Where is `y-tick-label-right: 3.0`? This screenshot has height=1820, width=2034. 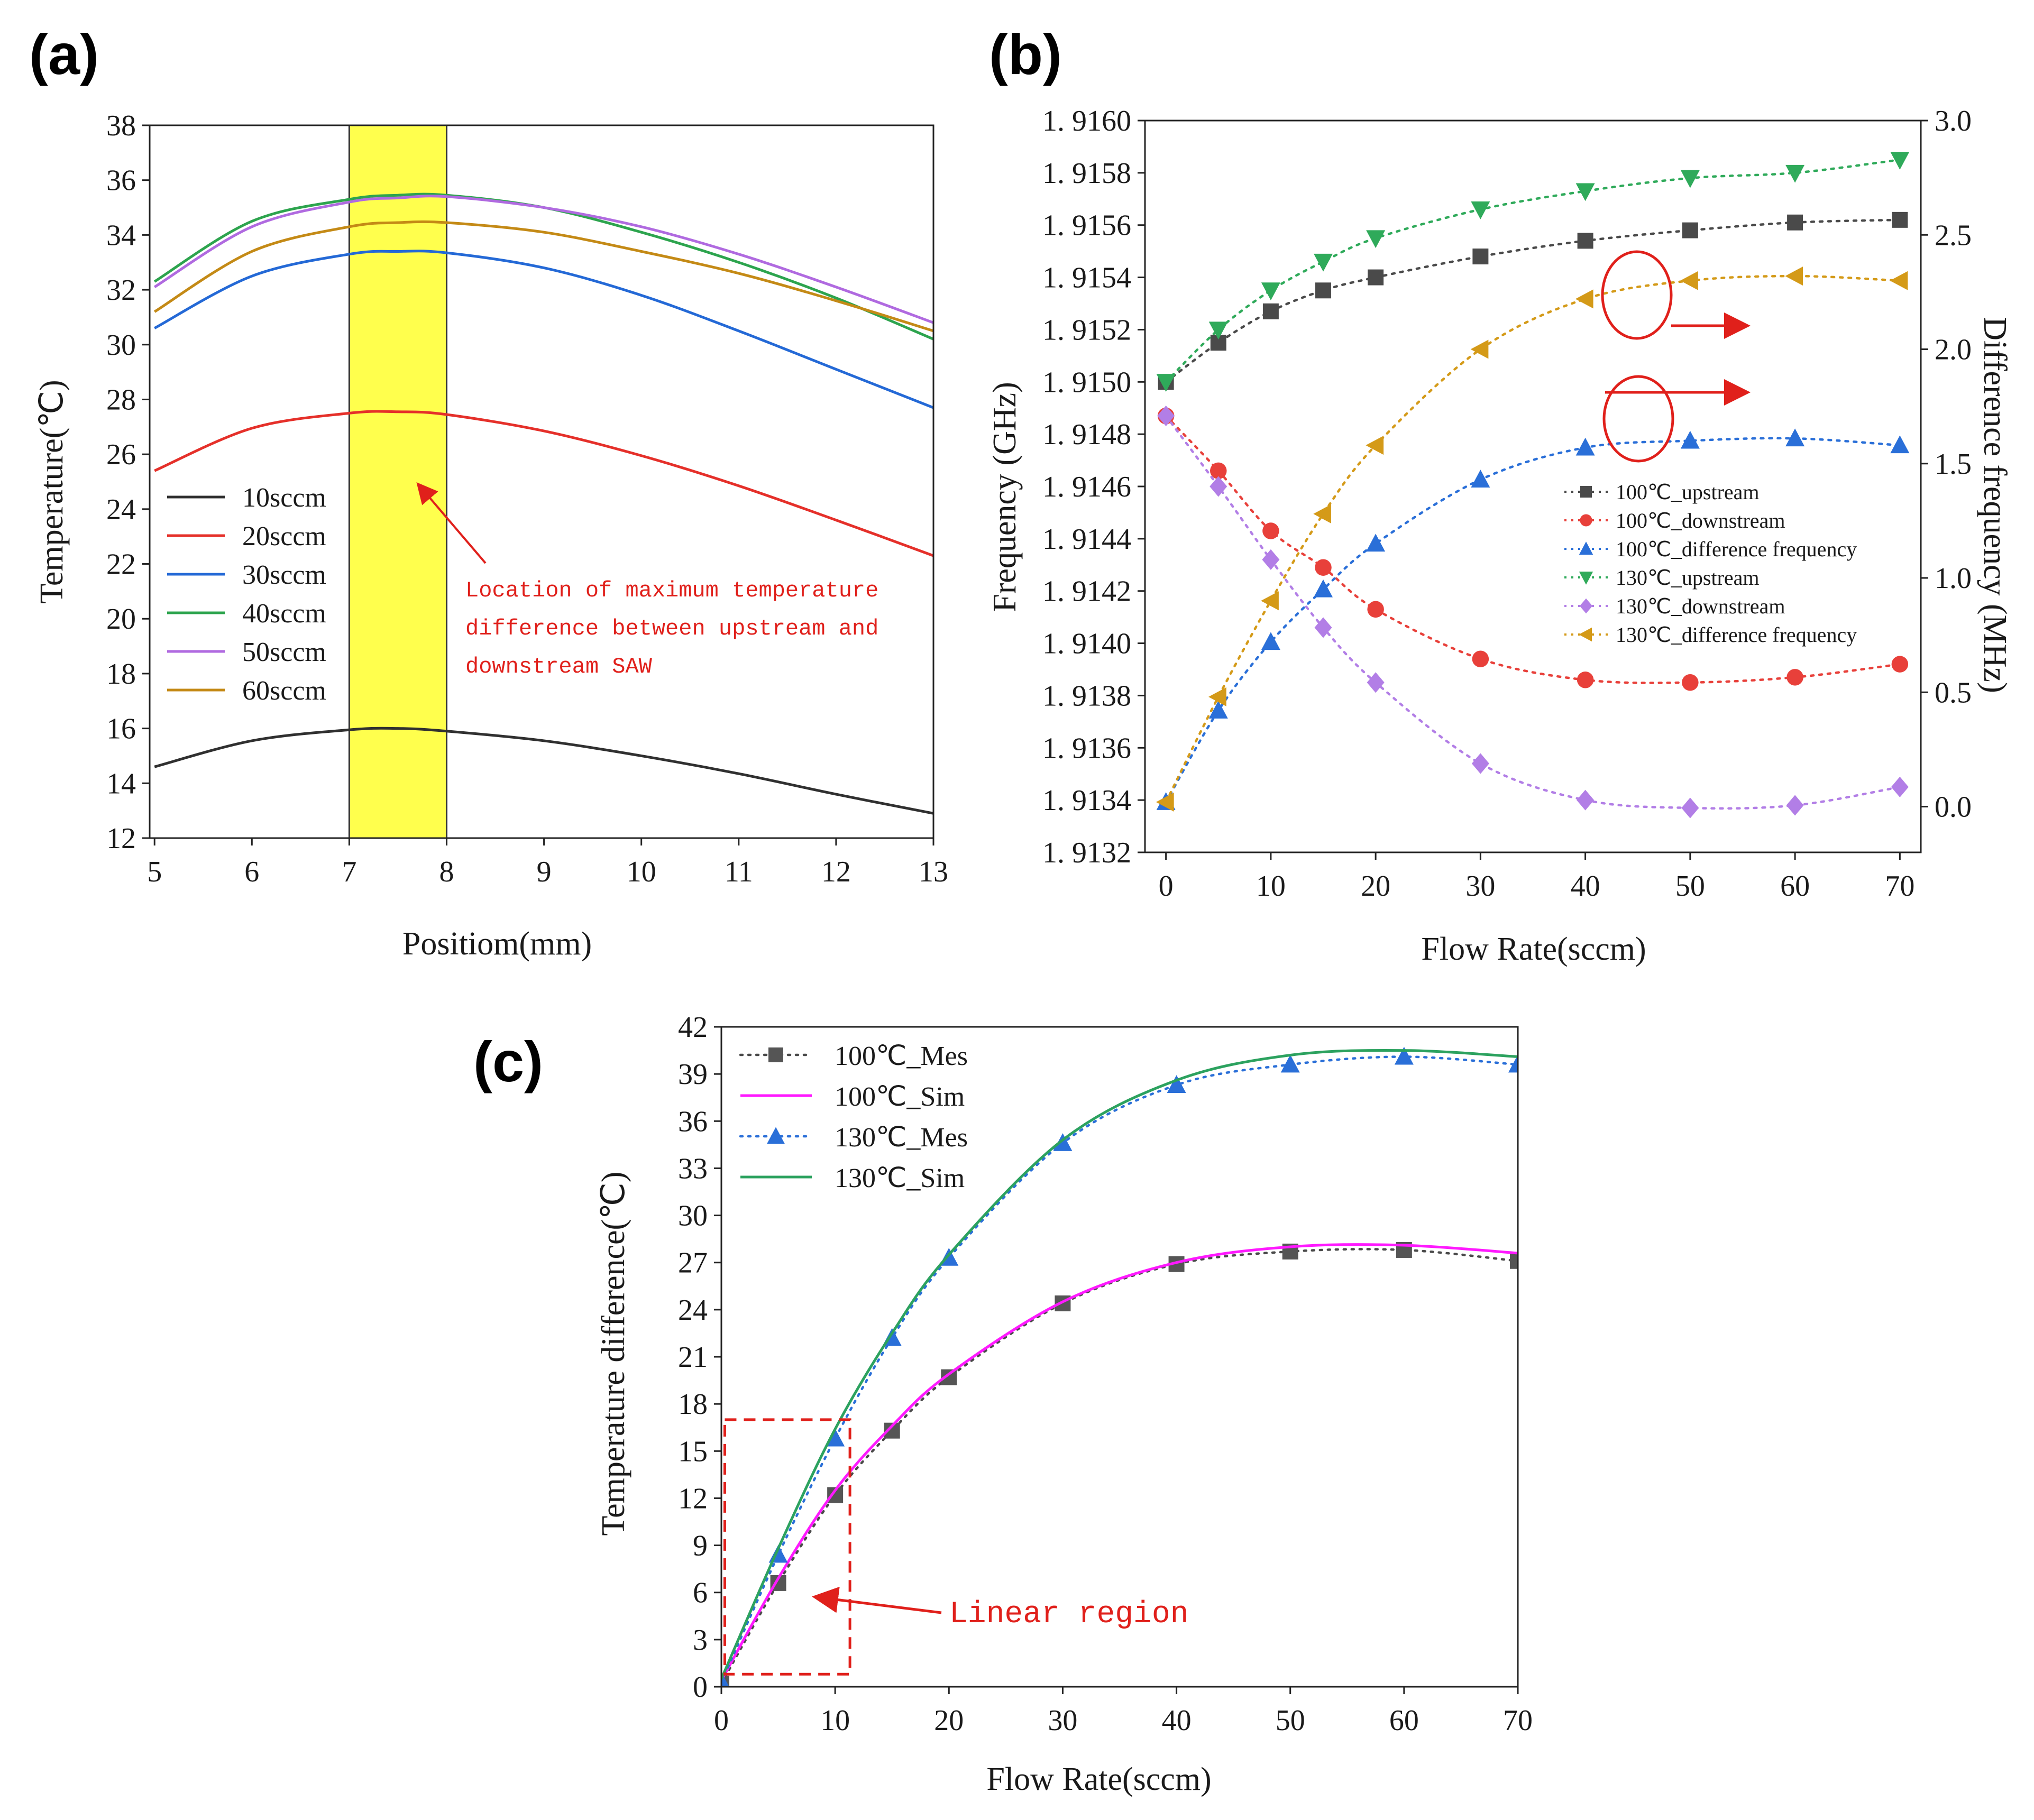
y-tick-label-right: 3.0 is located at coordinates (1953, 121).